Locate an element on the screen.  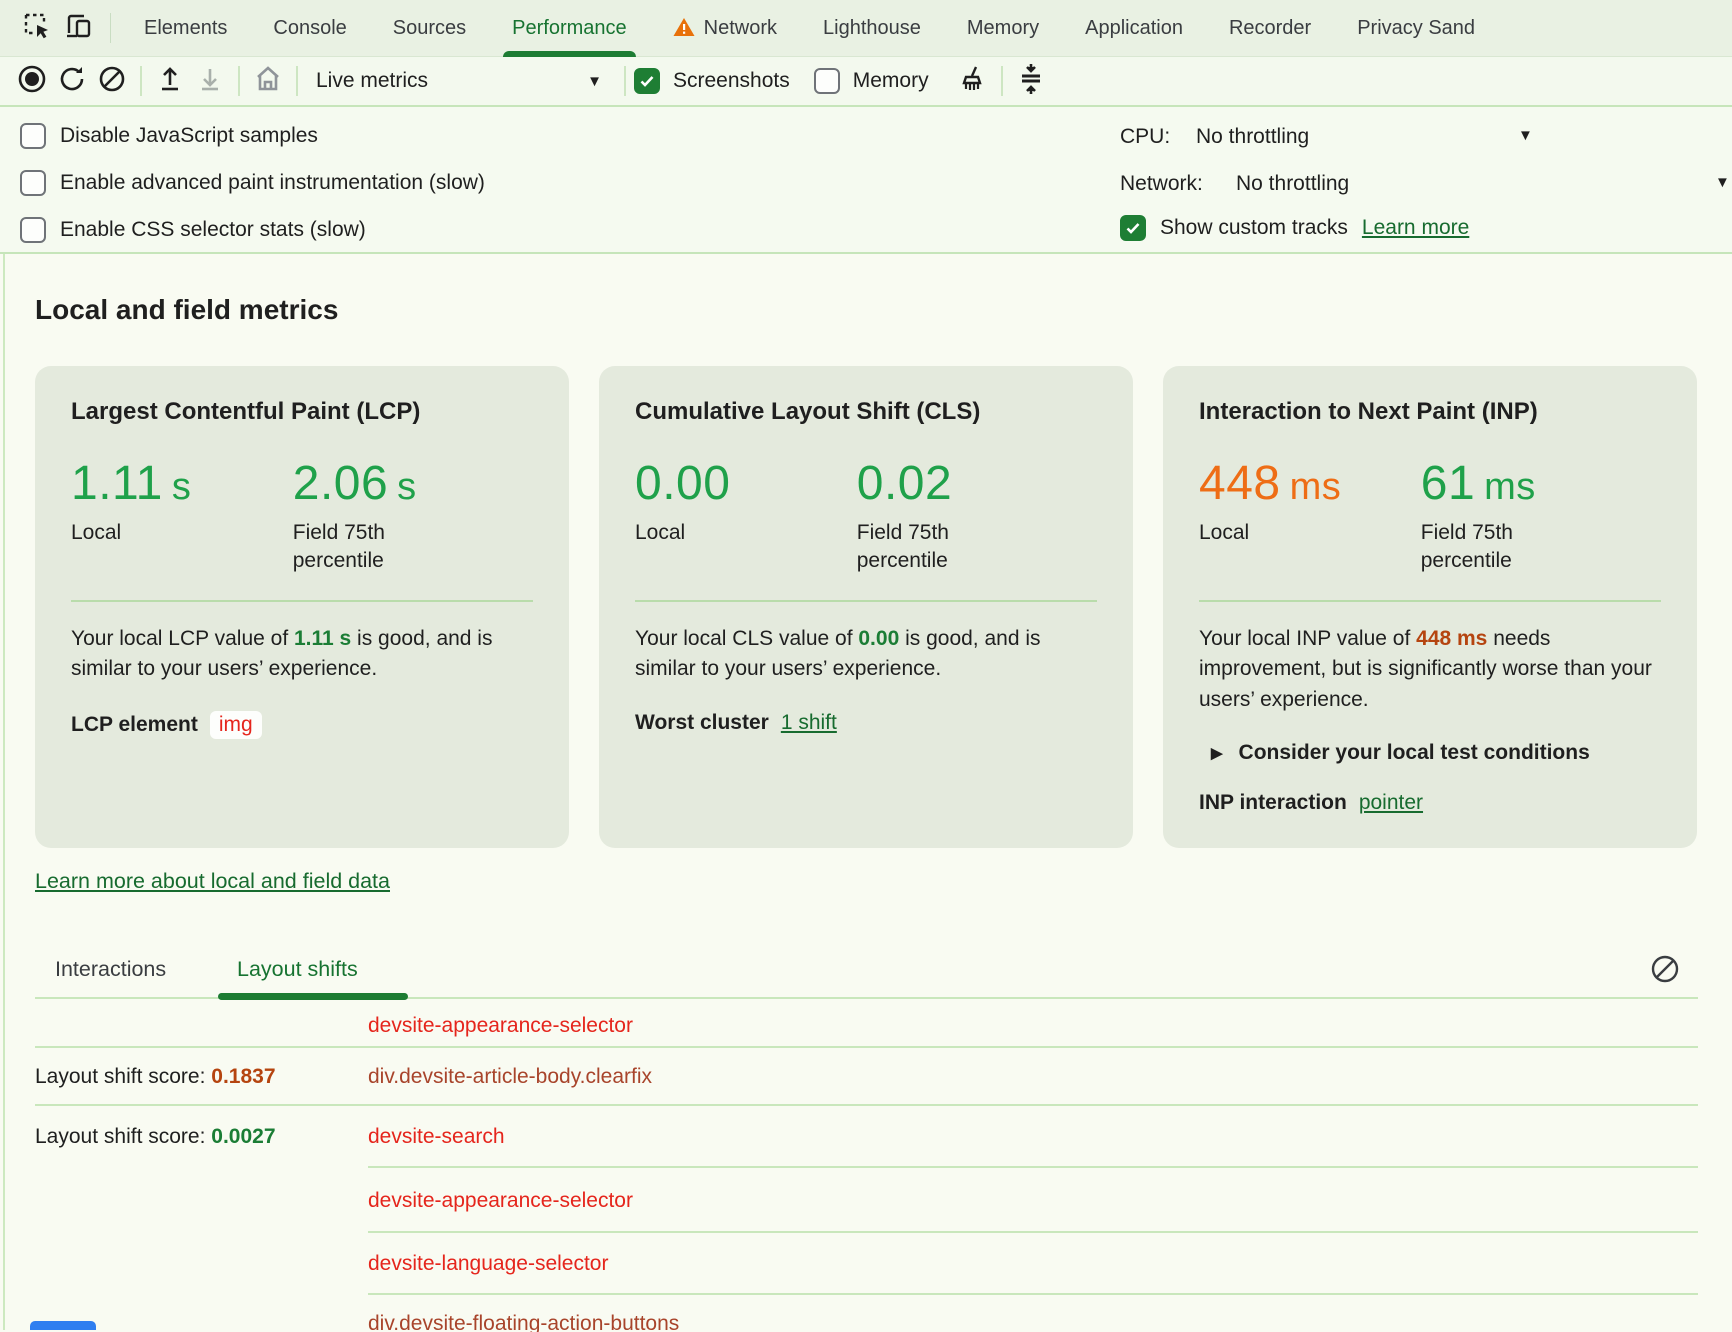
upload-icon is located at coordinates (170, 81).